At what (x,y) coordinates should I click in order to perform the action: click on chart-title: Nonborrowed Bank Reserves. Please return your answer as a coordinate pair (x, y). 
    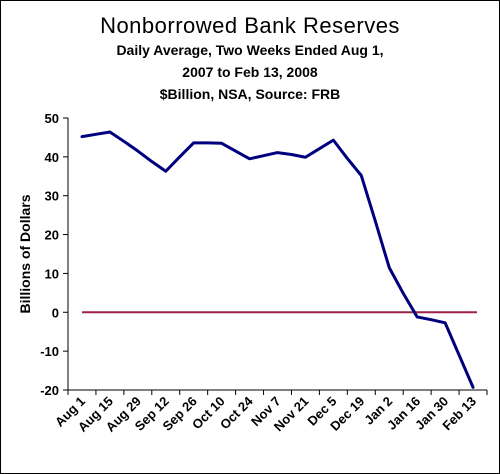
    Looking at the image, I should click on (250, 25).